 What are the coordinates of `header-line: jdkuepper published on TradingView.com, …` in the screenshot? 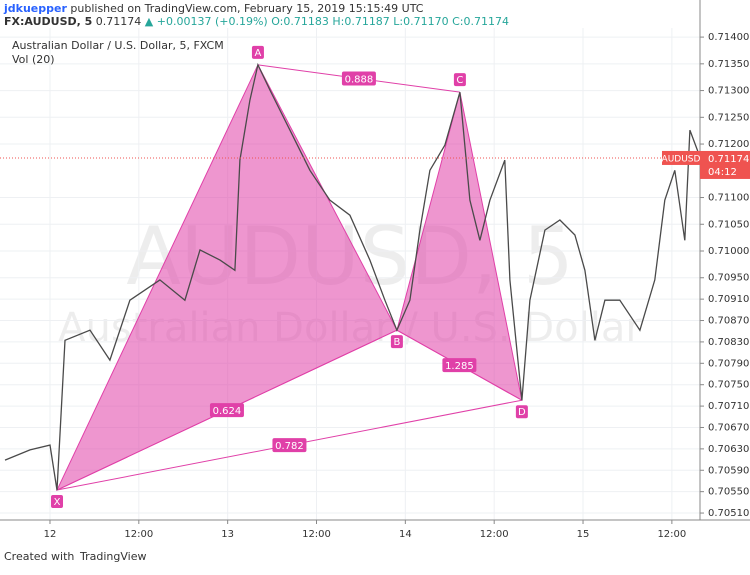 It's located at (213, 8).